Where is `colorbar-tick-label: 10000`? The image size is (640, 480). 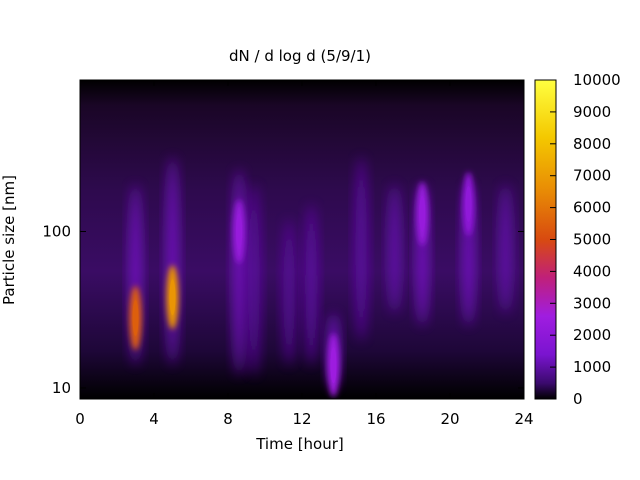
colorbar-tick-label: 10000 is located at coordinates (597, 80).